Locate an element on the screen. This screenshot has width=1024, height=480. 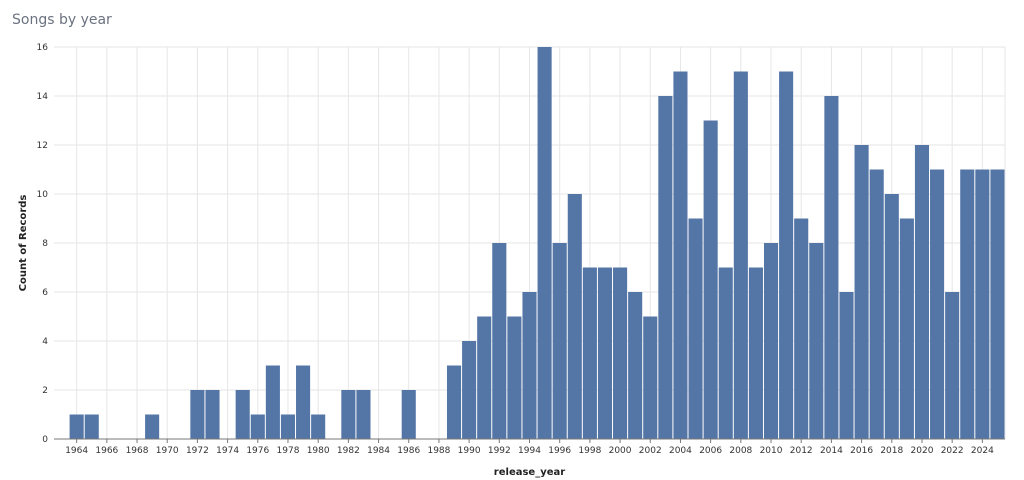
bar-2000 is located at coordinates (620, 353).